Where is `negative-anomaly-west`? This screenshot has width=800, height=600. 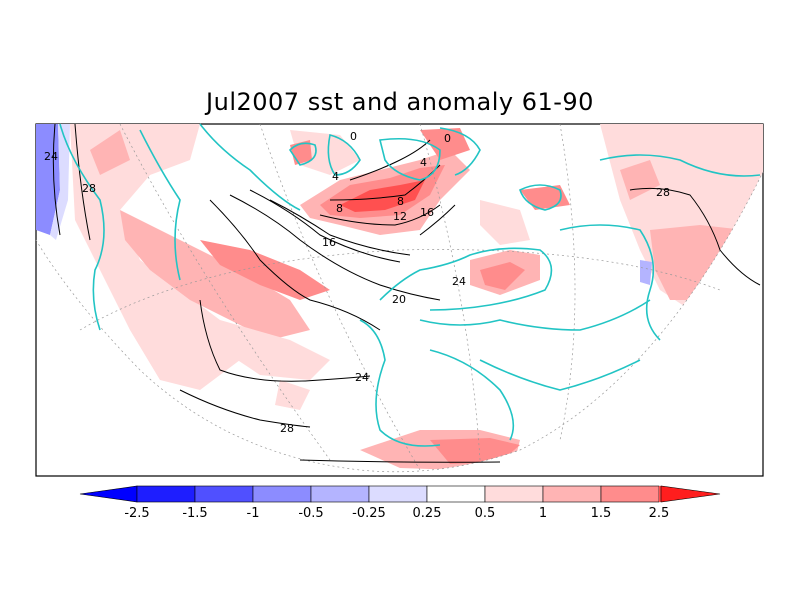 negative-anomaly-west is located at coordinates (48, 179).